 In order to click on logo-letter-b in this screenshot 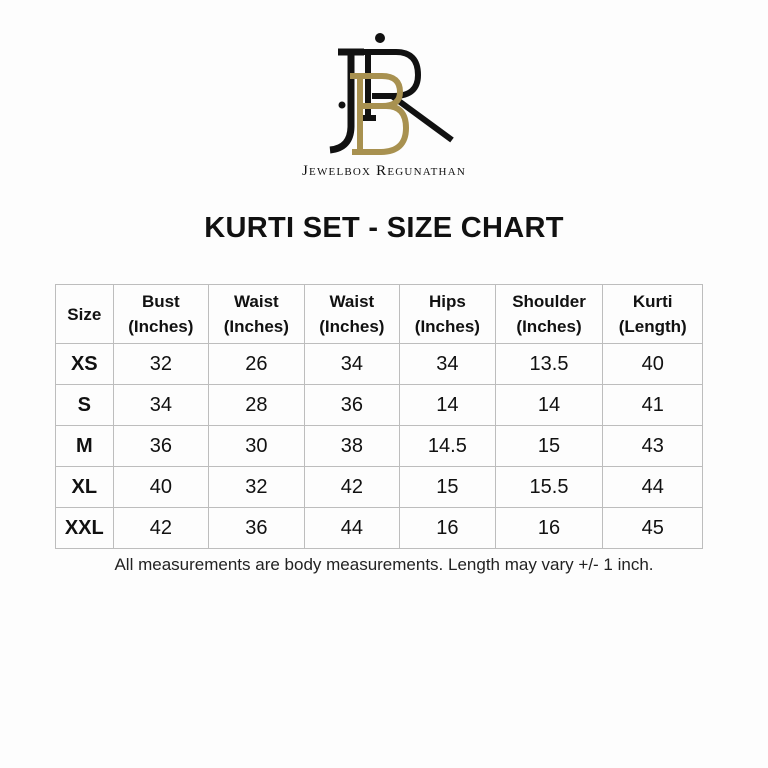, I will do `click(380, 114)`.